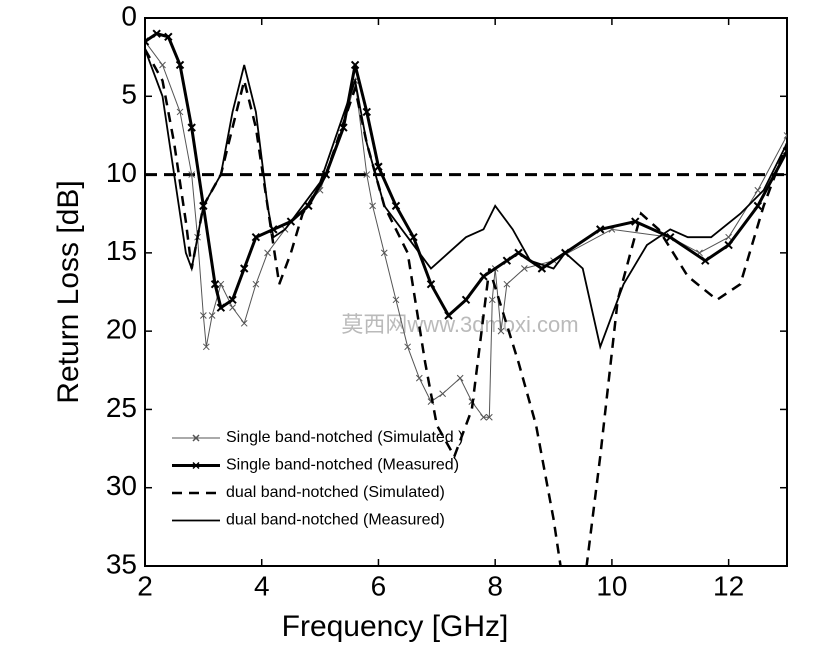 The image size is (816, 659). I want to click on x-tick-label: 8, so click(495, 585).